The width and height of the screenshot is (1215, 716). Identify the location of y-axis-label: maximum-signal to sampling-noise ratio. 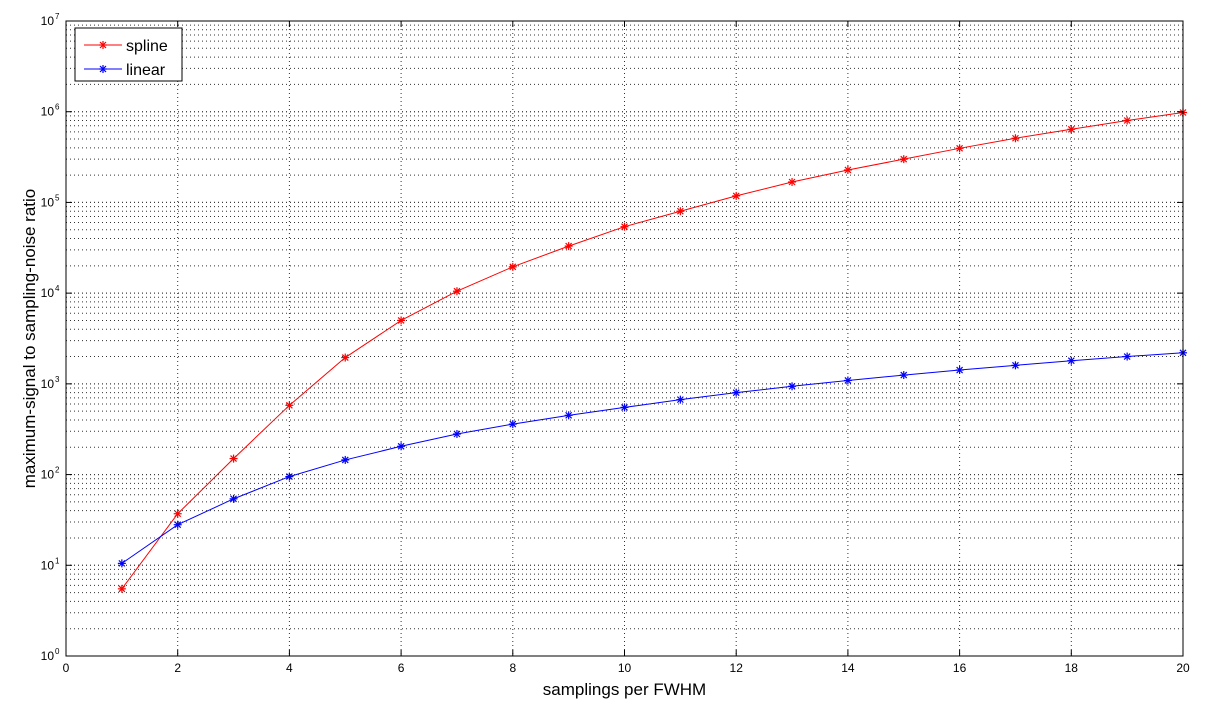
(29, 339).